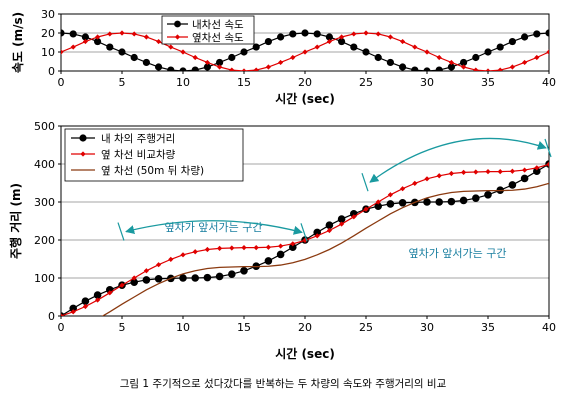 Image resolution: width=567 pixels, height=400 pixels. I want to click on speed-y-ticks: 0 10 20 30, so click(51, 43).